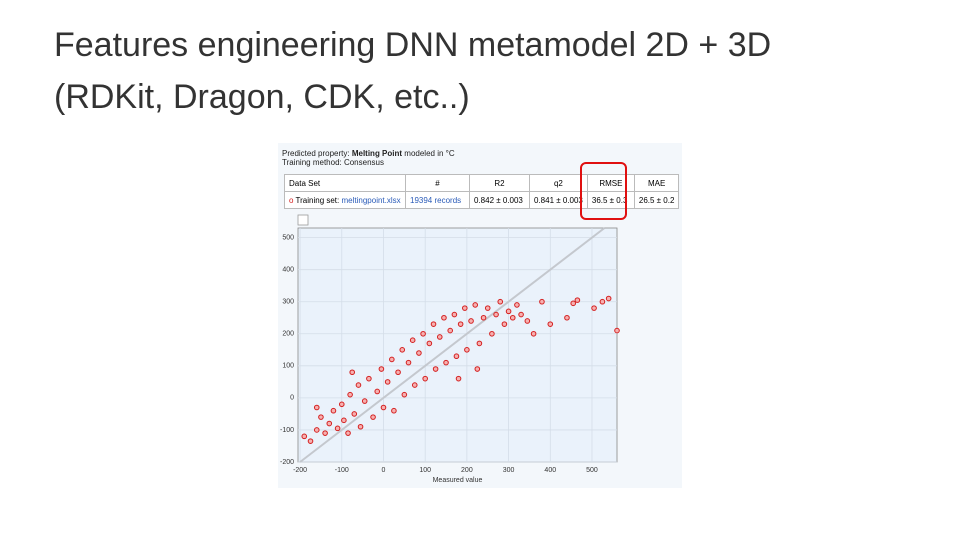  What do you see at coordinates (499, 200) in the screenshot?
I see `r2-cell: 0.842 ± 0.003` at bounding box center [499, 200].